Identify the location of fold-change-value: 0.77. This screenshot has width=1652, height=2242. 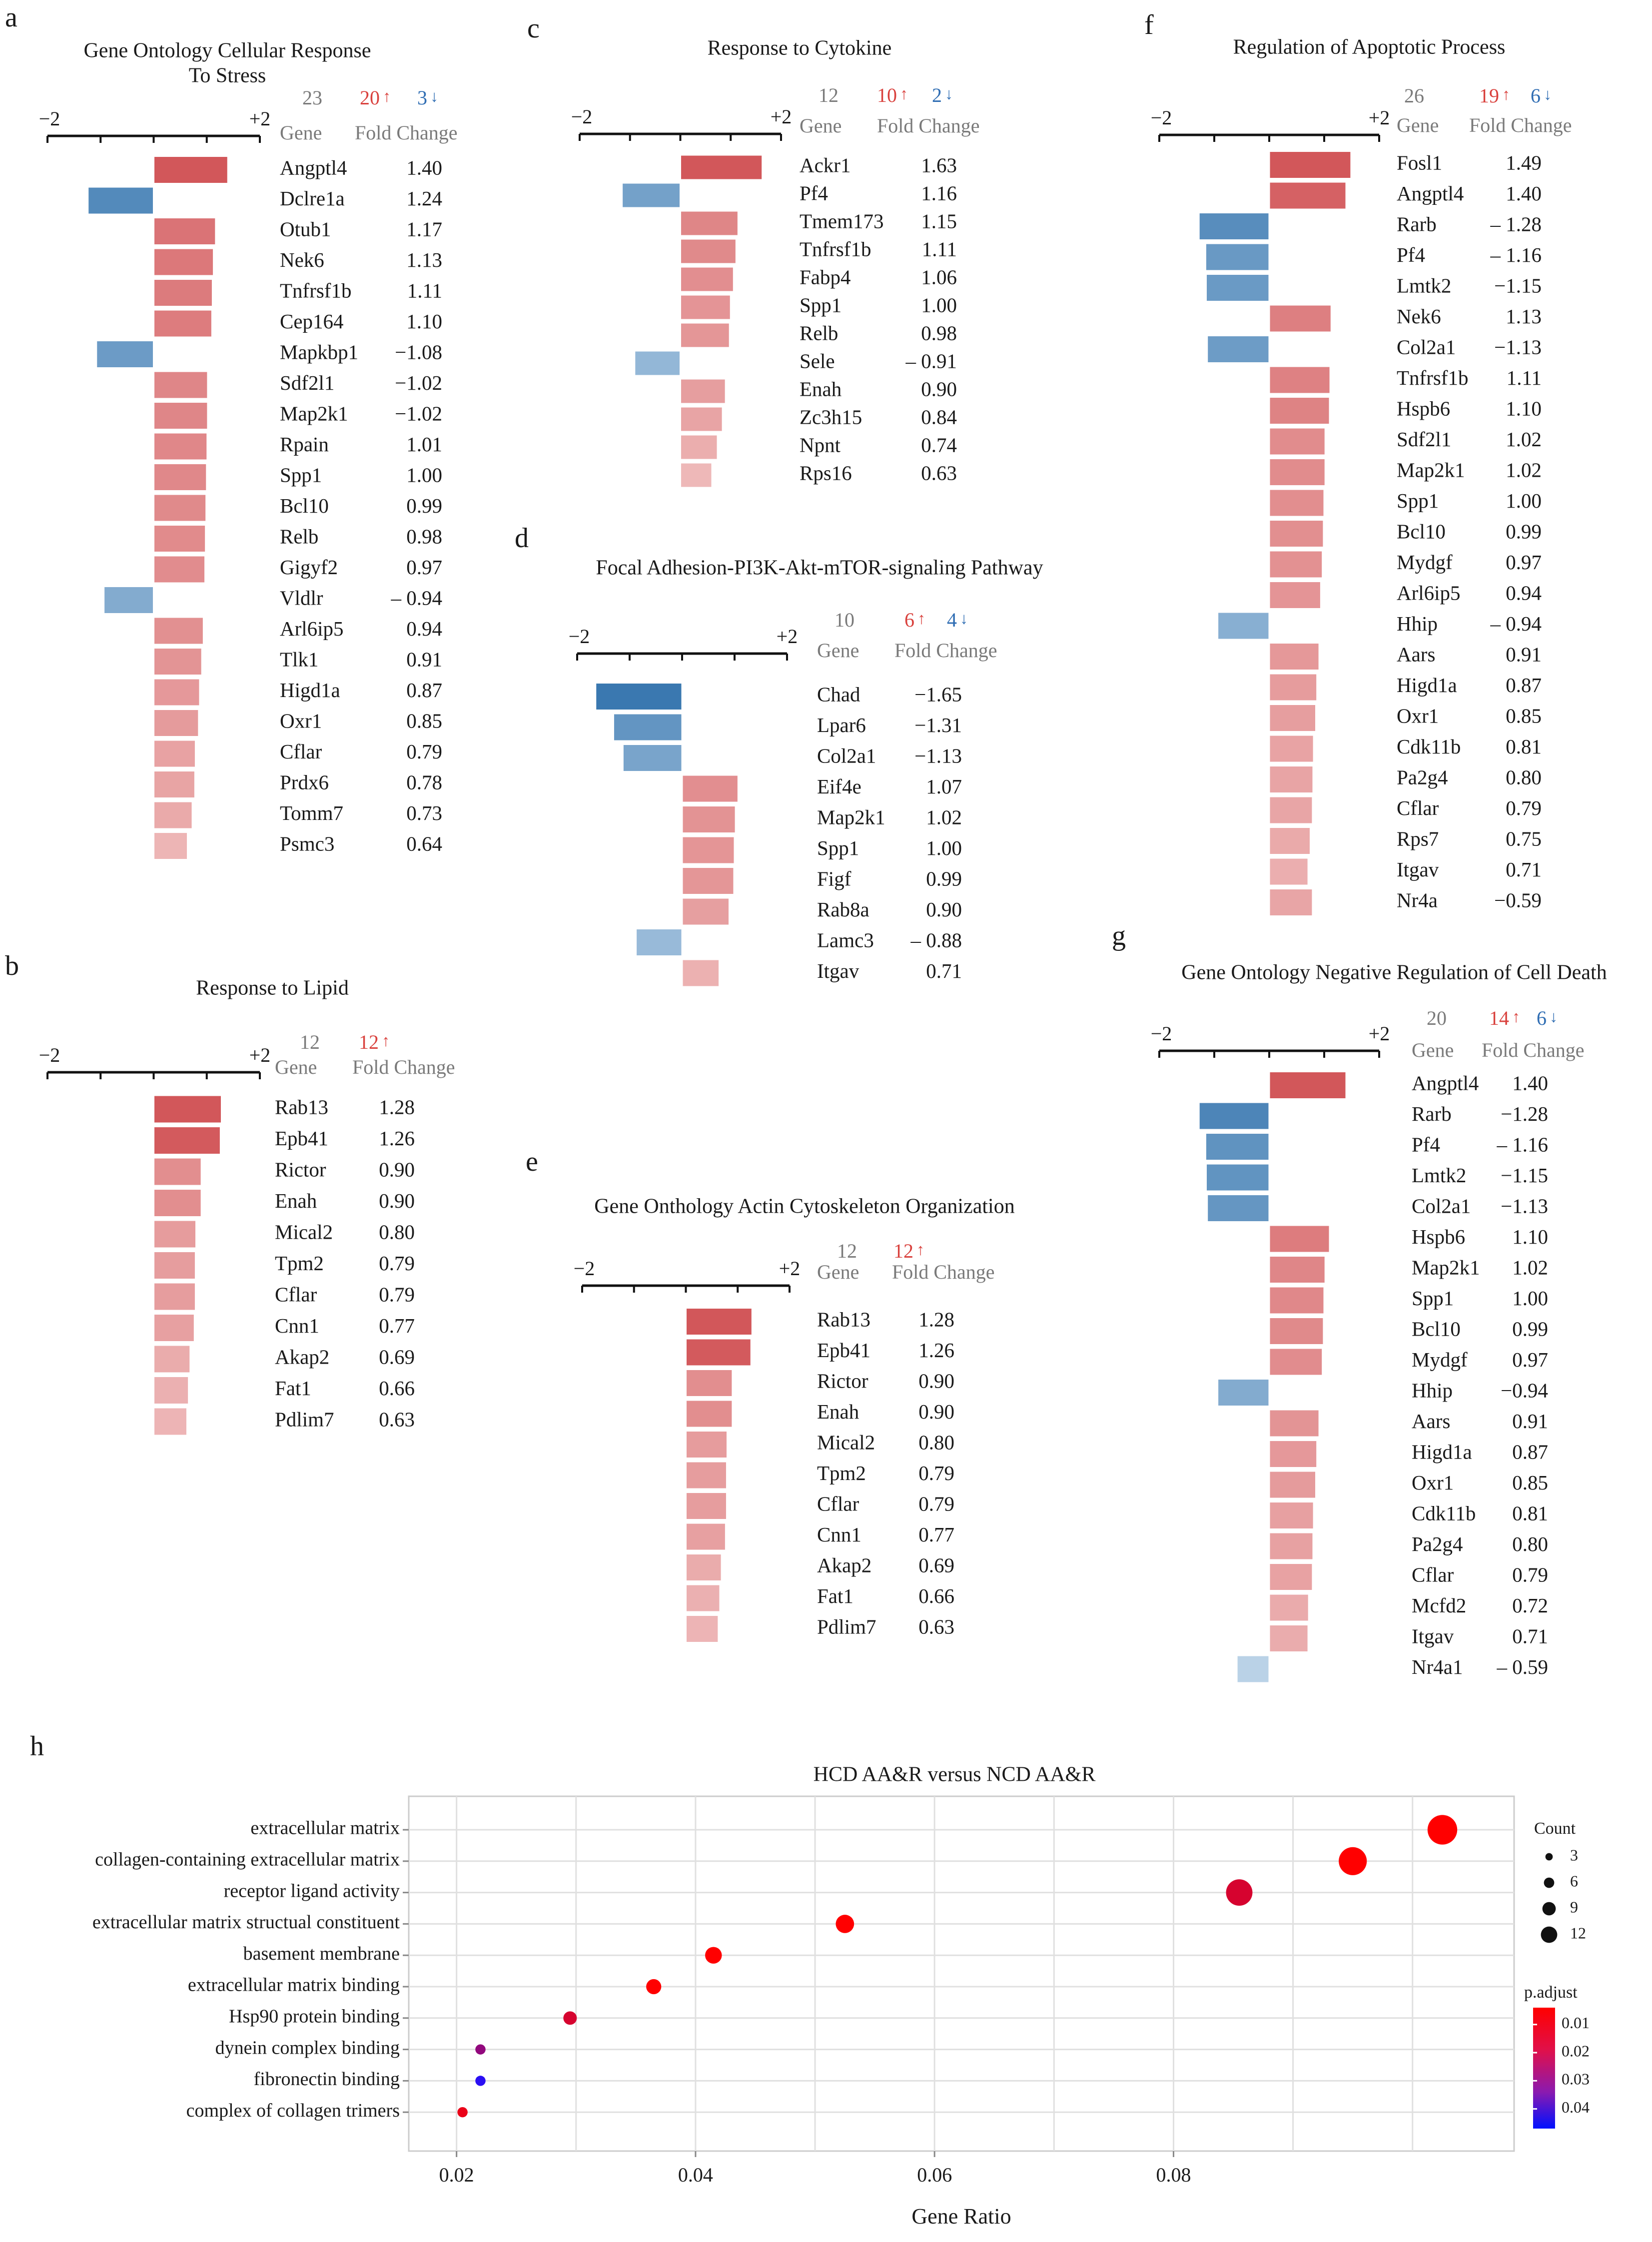
(397, 1325).